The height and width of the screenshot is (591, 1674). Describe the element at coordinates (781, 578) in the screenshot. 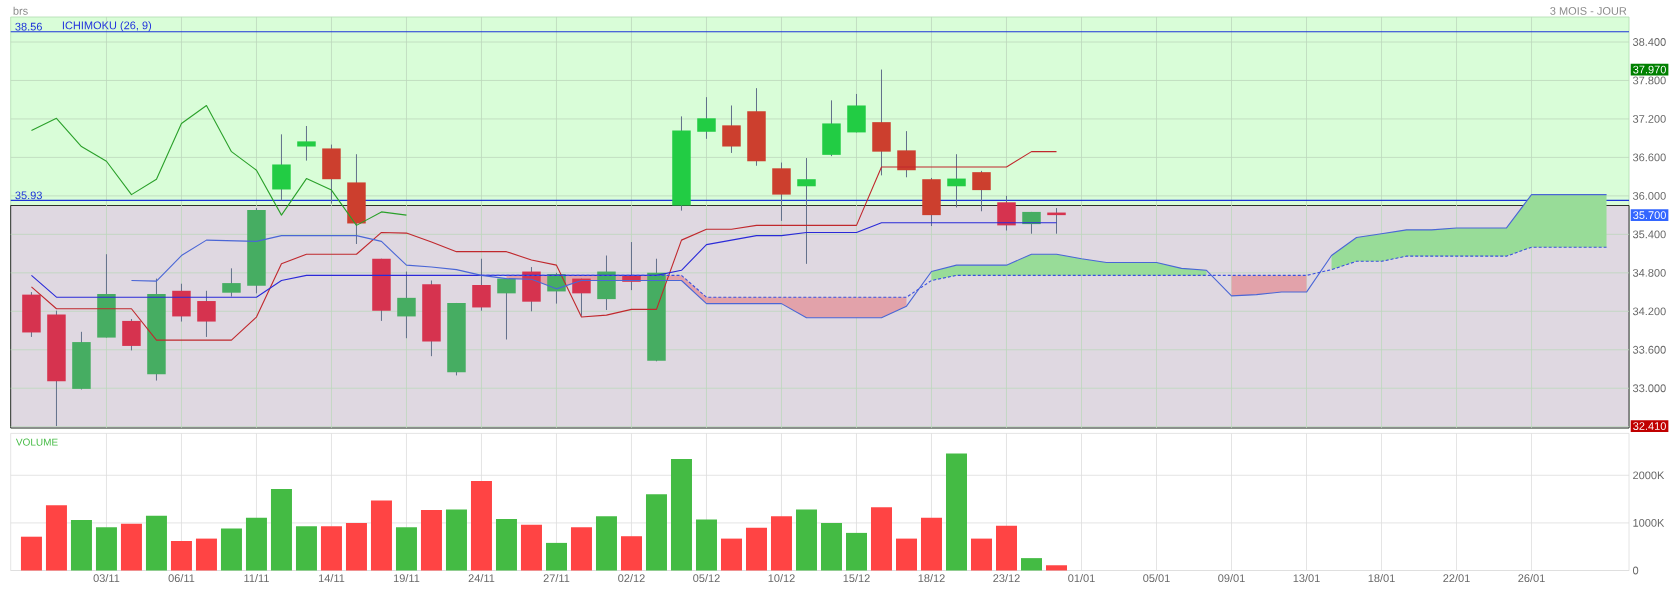

I see `x-tick-label: 10/12` at that location.